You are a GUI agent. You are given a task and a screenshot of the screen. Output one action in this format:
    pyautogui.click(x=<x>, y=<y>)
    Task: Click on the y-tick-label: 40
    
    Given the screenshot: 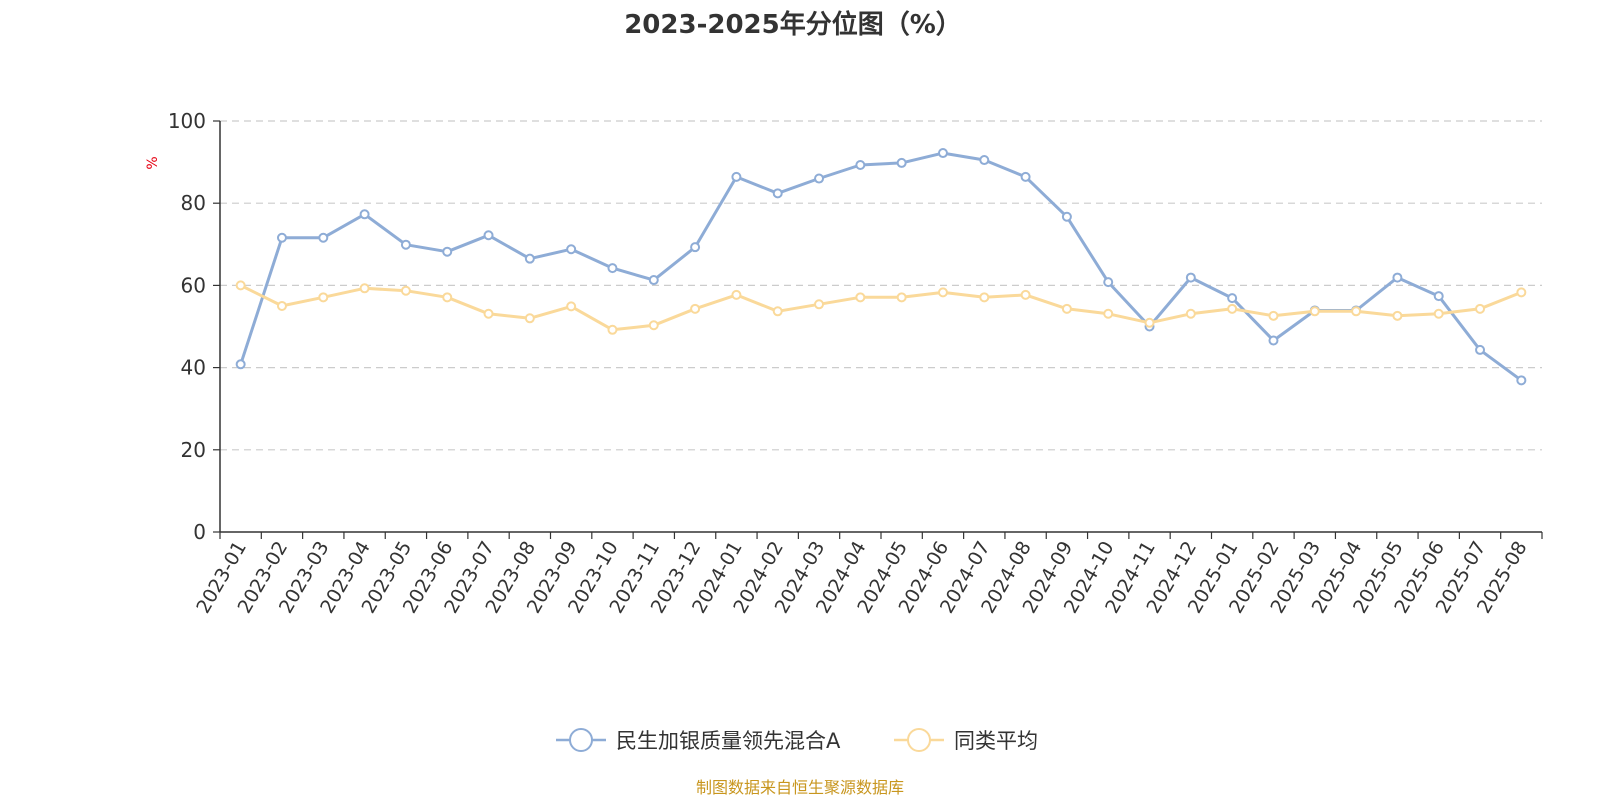 What is the action you would take?
    pyautogui.click(x=193, y=368)
    